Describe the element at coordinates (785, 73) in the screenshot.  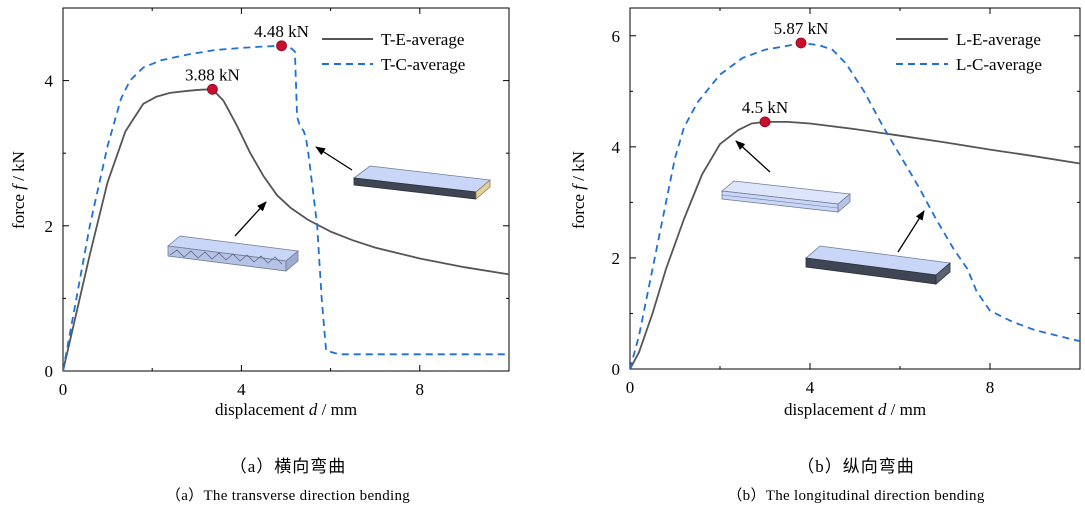
I see `annotation-group: 4.5 kN 5.87 kN` at that location.